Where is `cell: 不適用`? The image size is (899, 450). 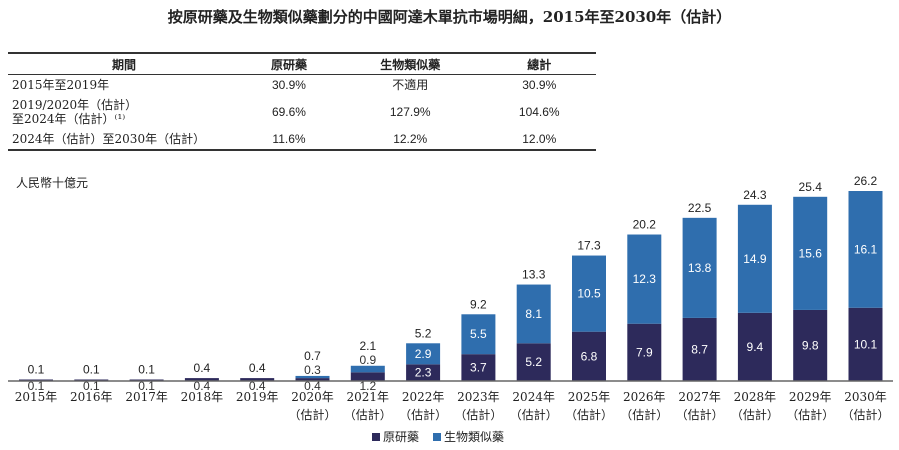 cell: 不適用 is located at coordinates (410, 85).